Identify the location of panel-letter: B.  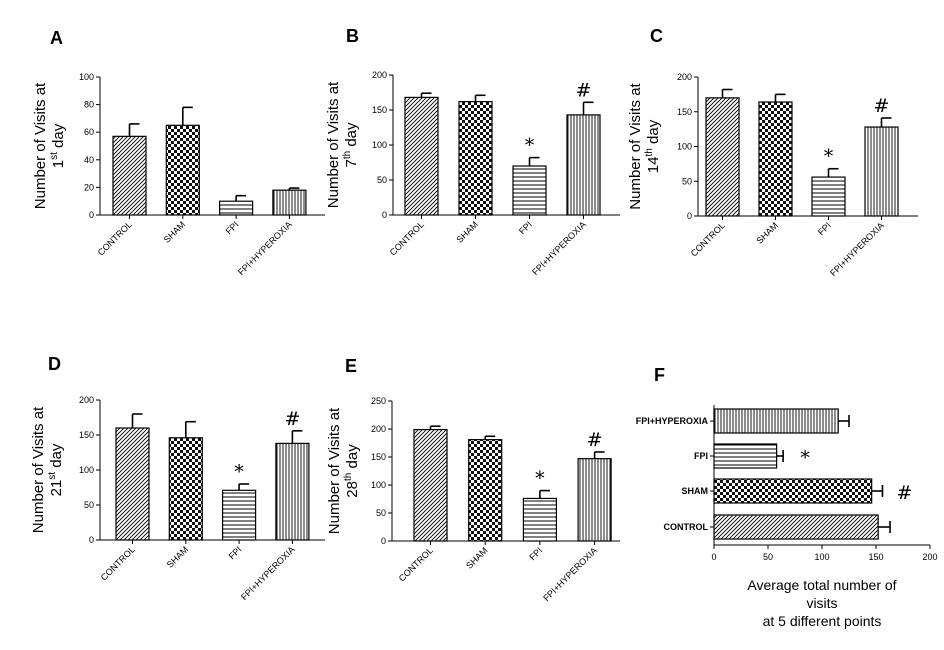
(352, 36).